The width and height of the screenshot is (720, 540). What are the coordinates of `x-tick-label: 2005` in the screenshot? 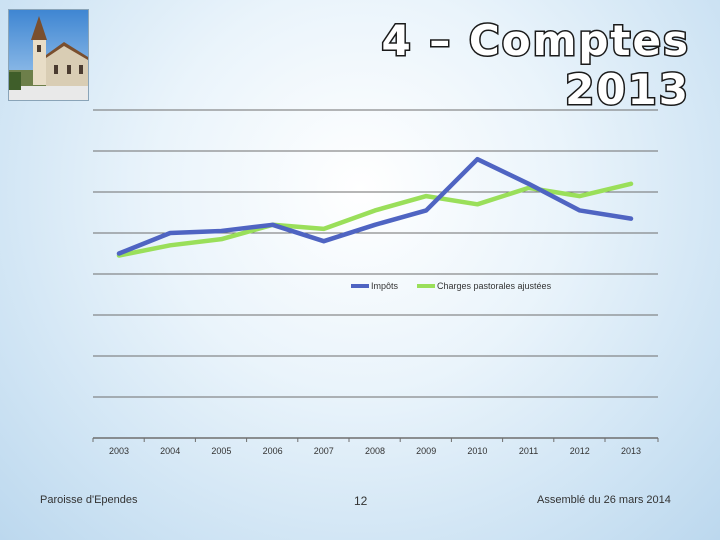 It's located at (221, 451).